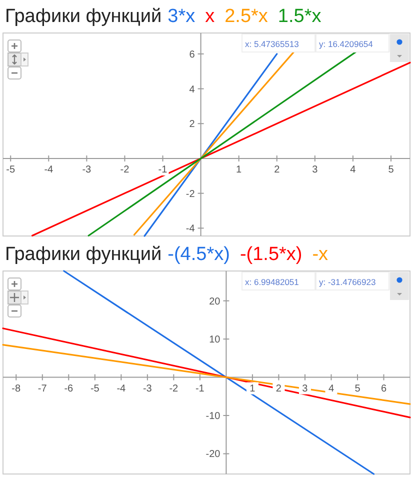 The width and height of the screenshot is (420, 480). Describe the element at coordinates (215, 340) in the screenshot. I see `y-tick-label: 10` at that location.